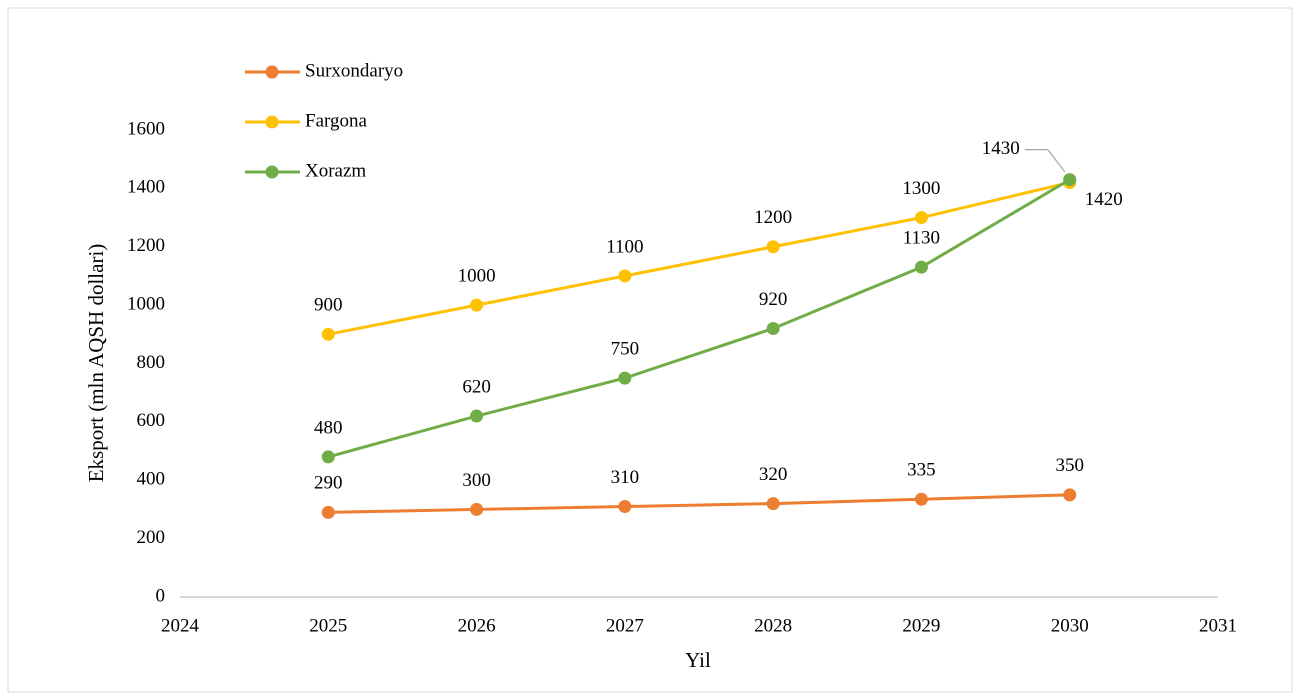 The width and height of the screenshot is (1300, 700). What do you see at coordinates (151, 537) in the screenshot?
I see `y-tick-label: 200` at bounding box center [151, 537].